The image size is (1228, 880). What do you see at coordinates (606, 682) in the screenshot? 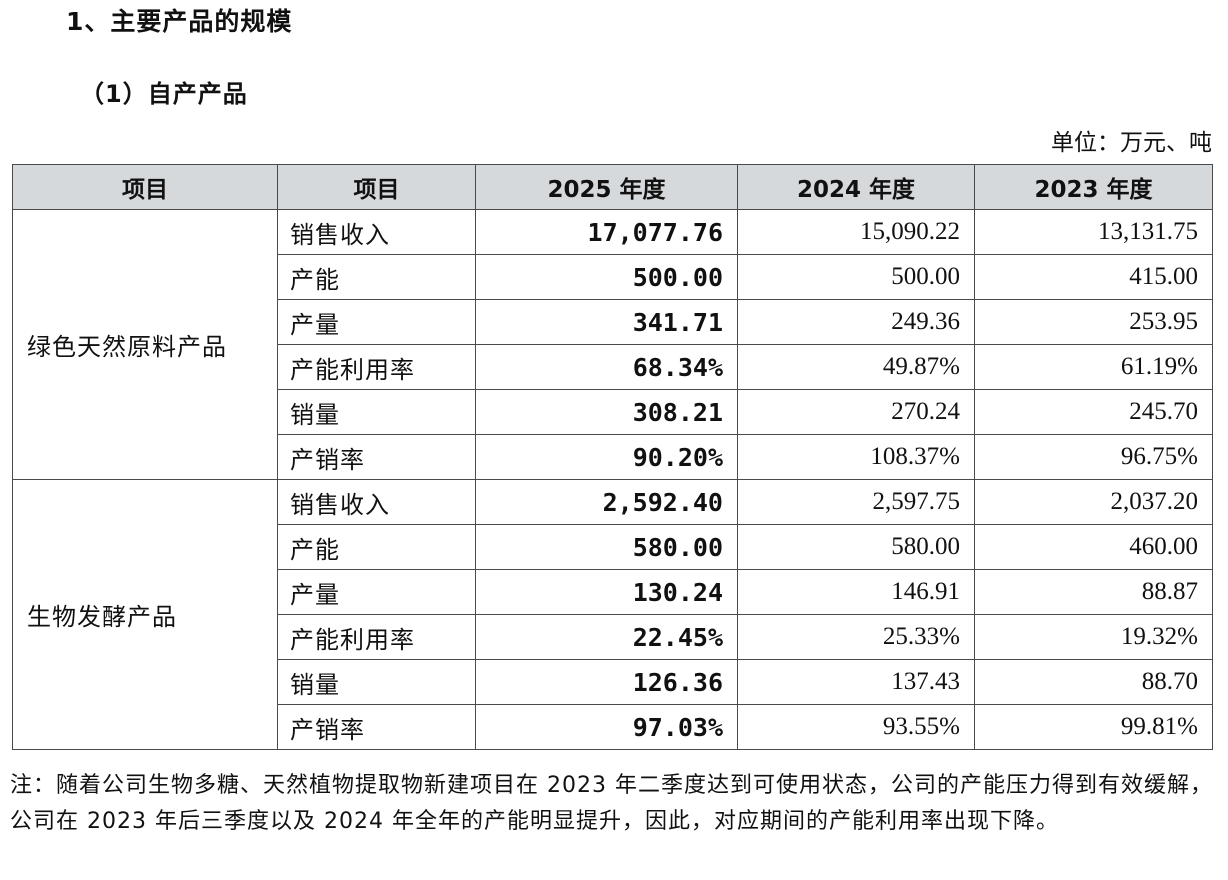
I see `value-2025-cell: 126.36` at bounding box center [606, 682].